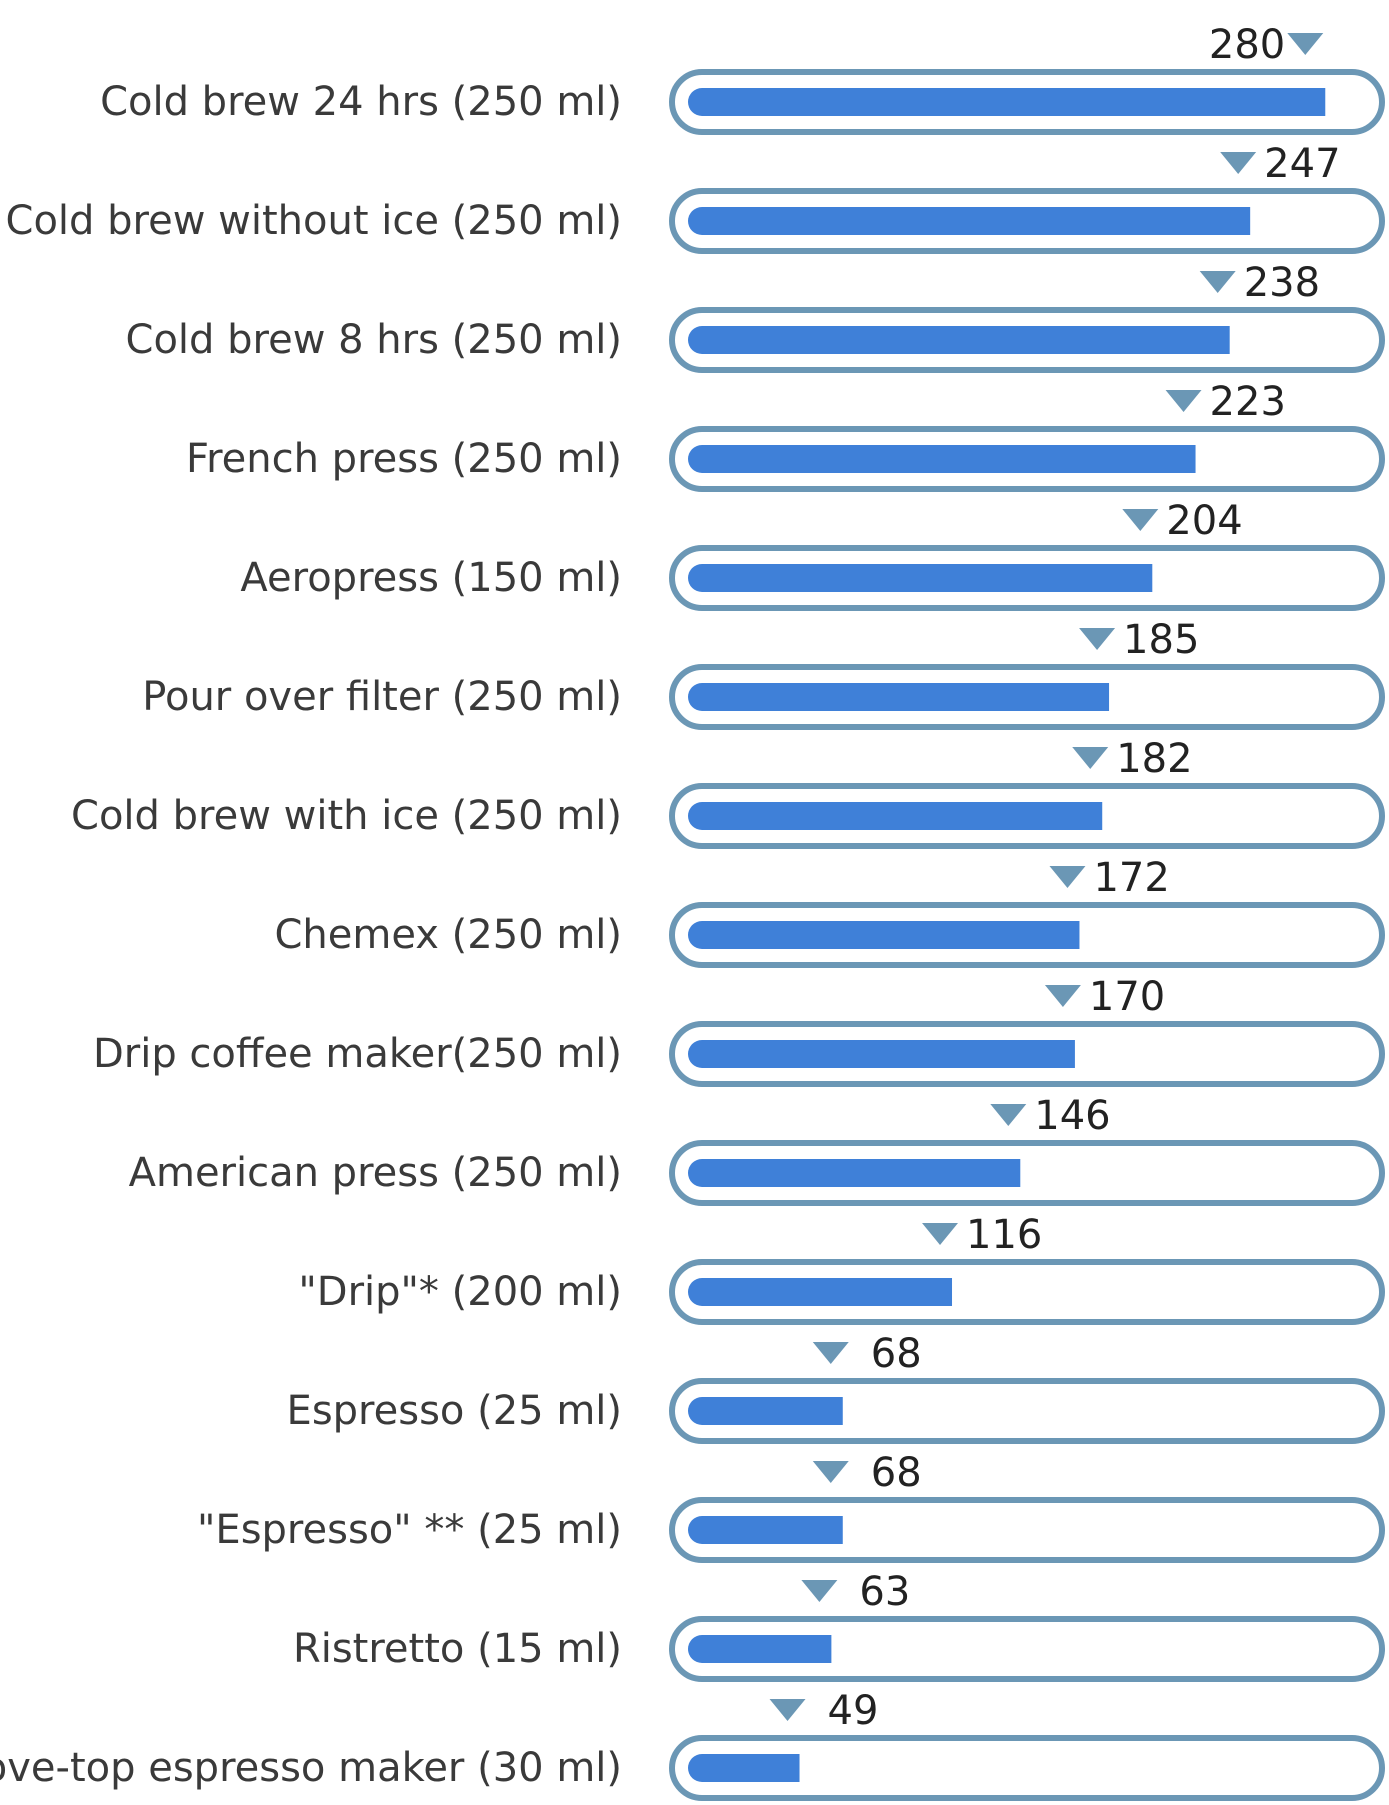 This screenshot has width=1389, height=1805. Describe the element at coordinates (454, 1411) in the screenshot. I see `category-label: Espresso (25 ml)` at that location.